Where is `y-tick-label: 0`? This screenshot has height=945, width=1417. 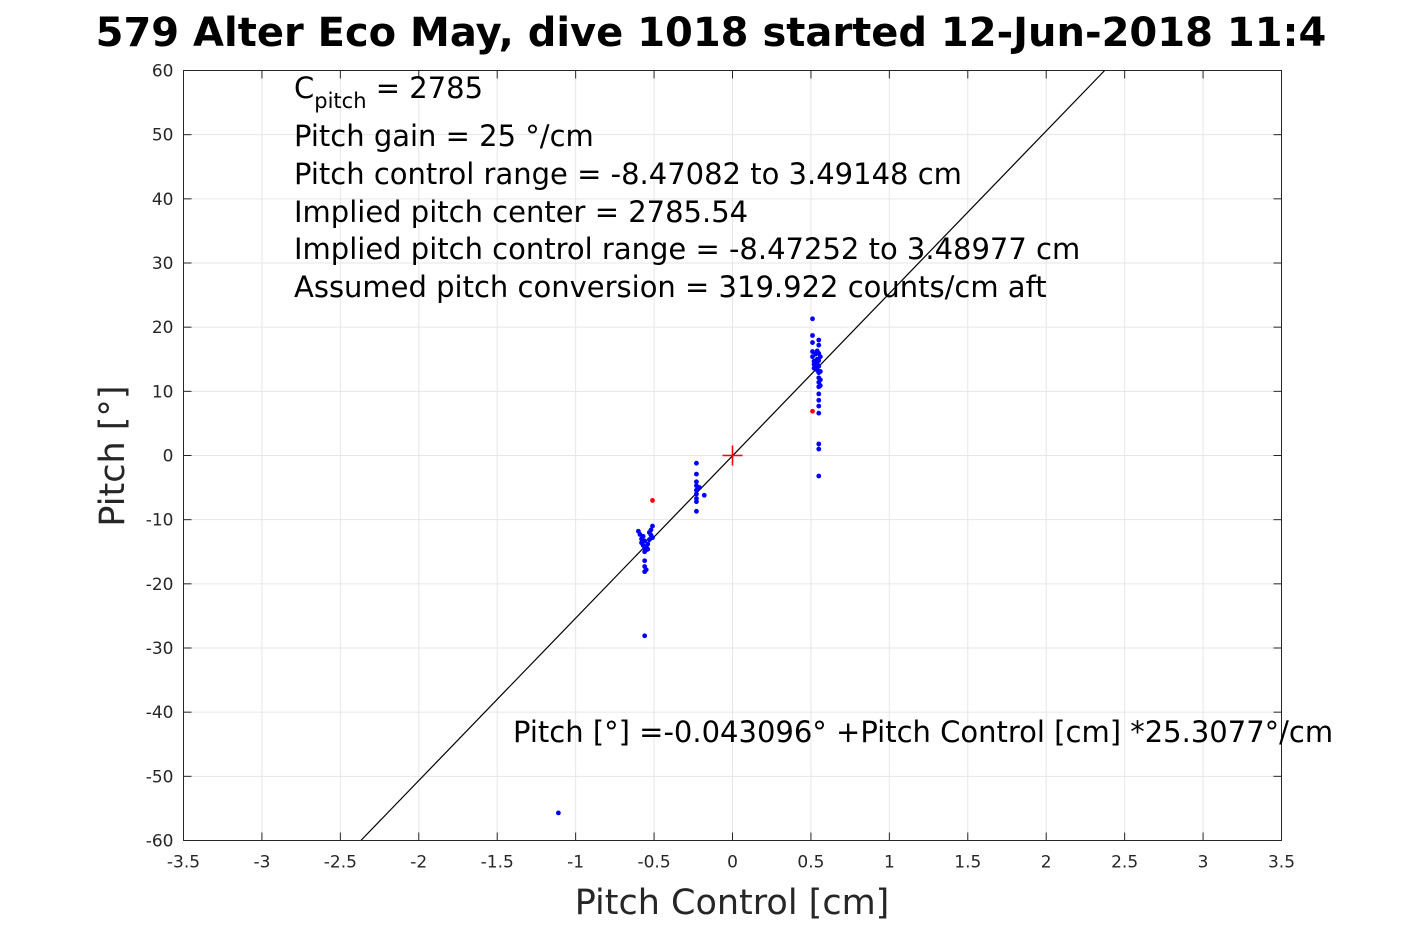
y-tick-label: 0 is located at coordinates (168, 457).